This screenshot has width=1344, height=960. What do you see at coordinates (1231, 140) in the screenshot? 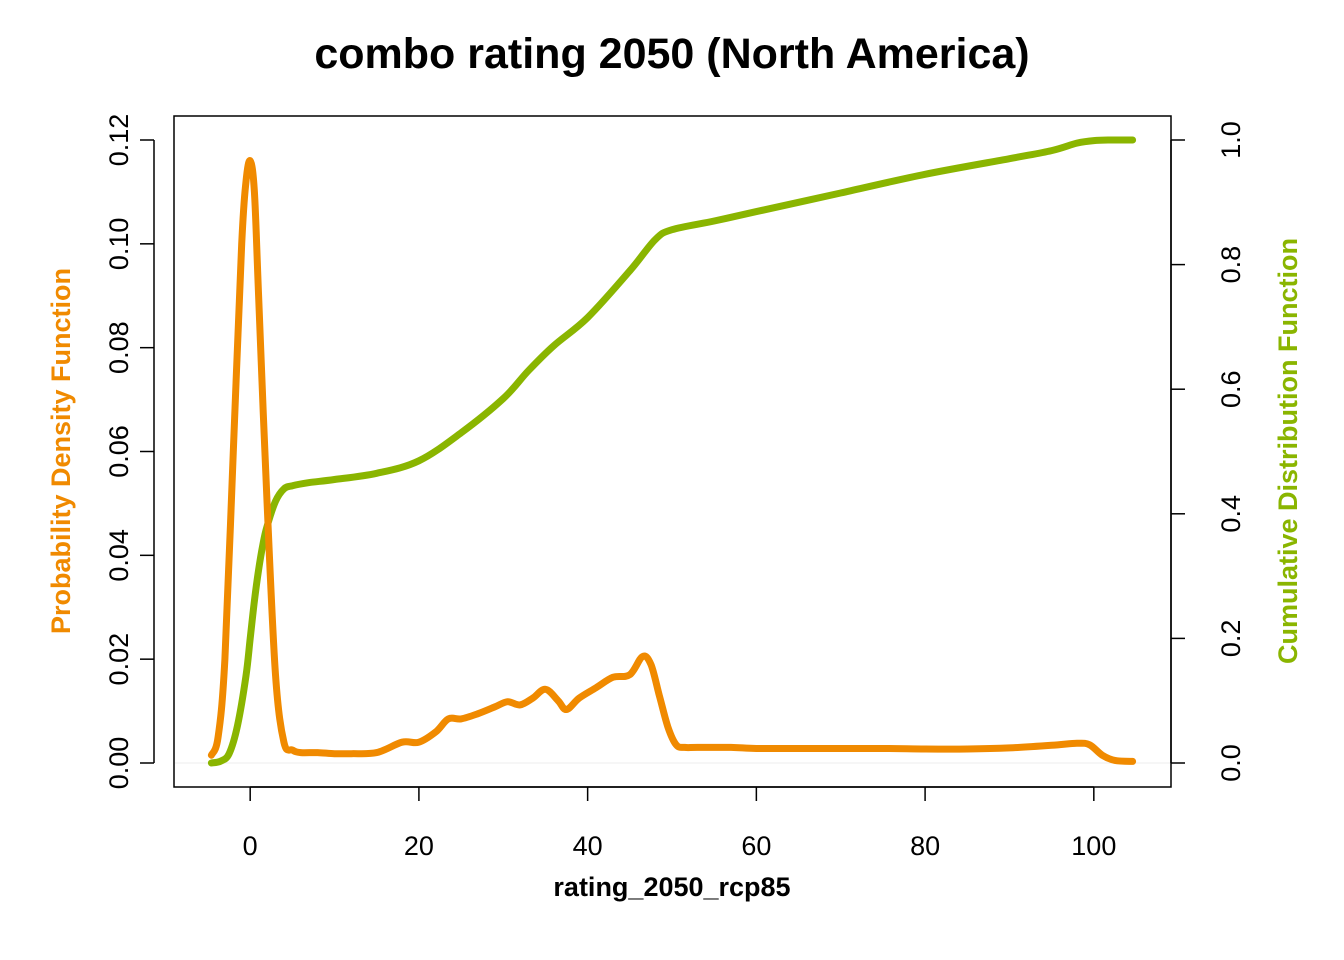
I see `y-right-tick-label: 1.0` at bounding box center [1231, 140].